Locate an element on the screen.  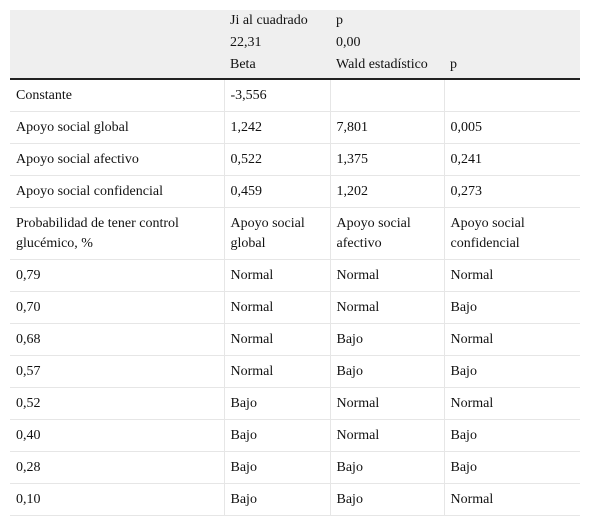
row-label-cell: Constante is located at coordinates (117, 95).